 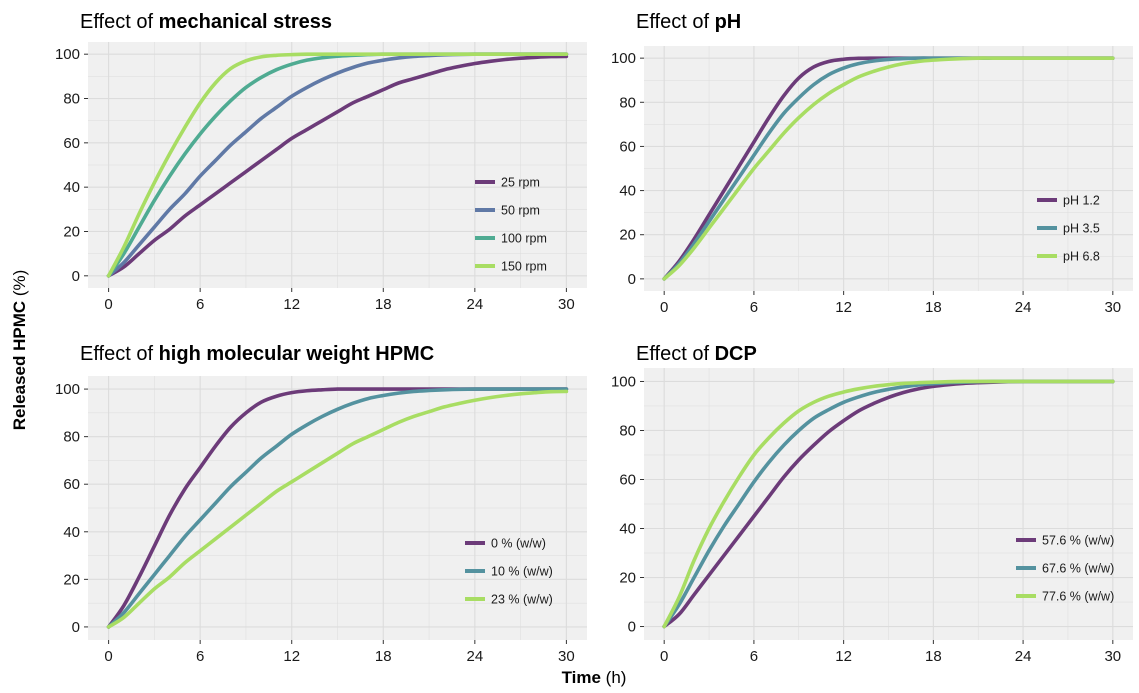 I want to click on x-axis-title: Time (h), so click(x=594, y=677).